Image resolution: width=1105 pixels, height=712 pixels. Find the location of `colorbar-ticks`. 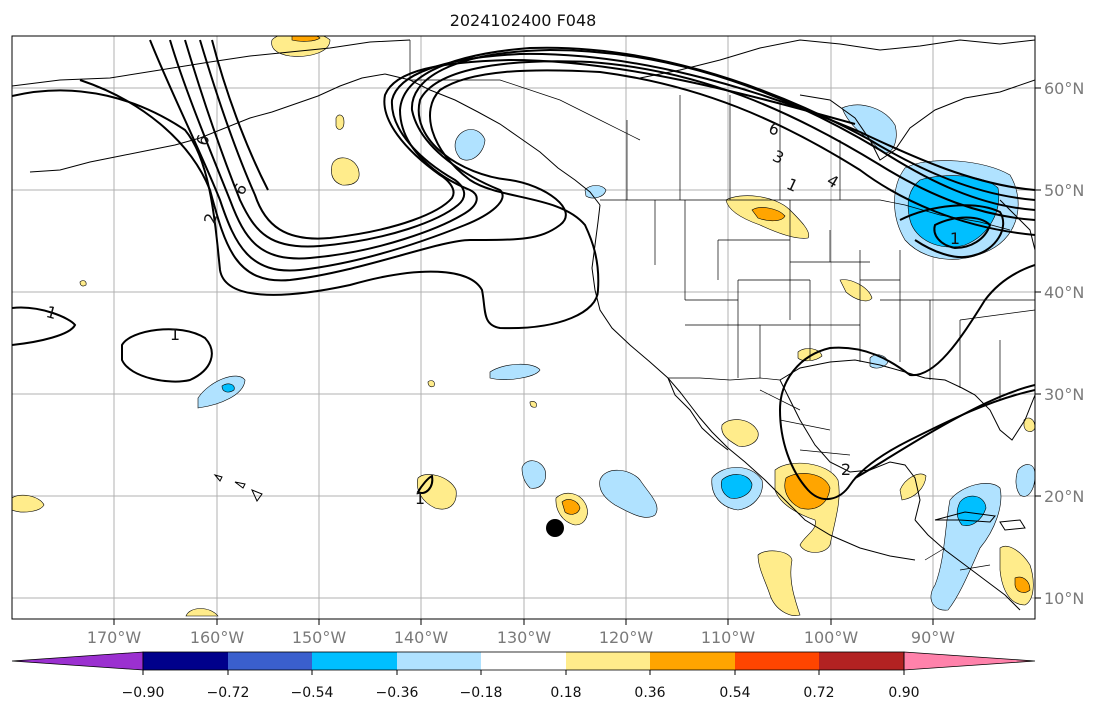

colorbar-ticks is located at coordinates (523, 672).